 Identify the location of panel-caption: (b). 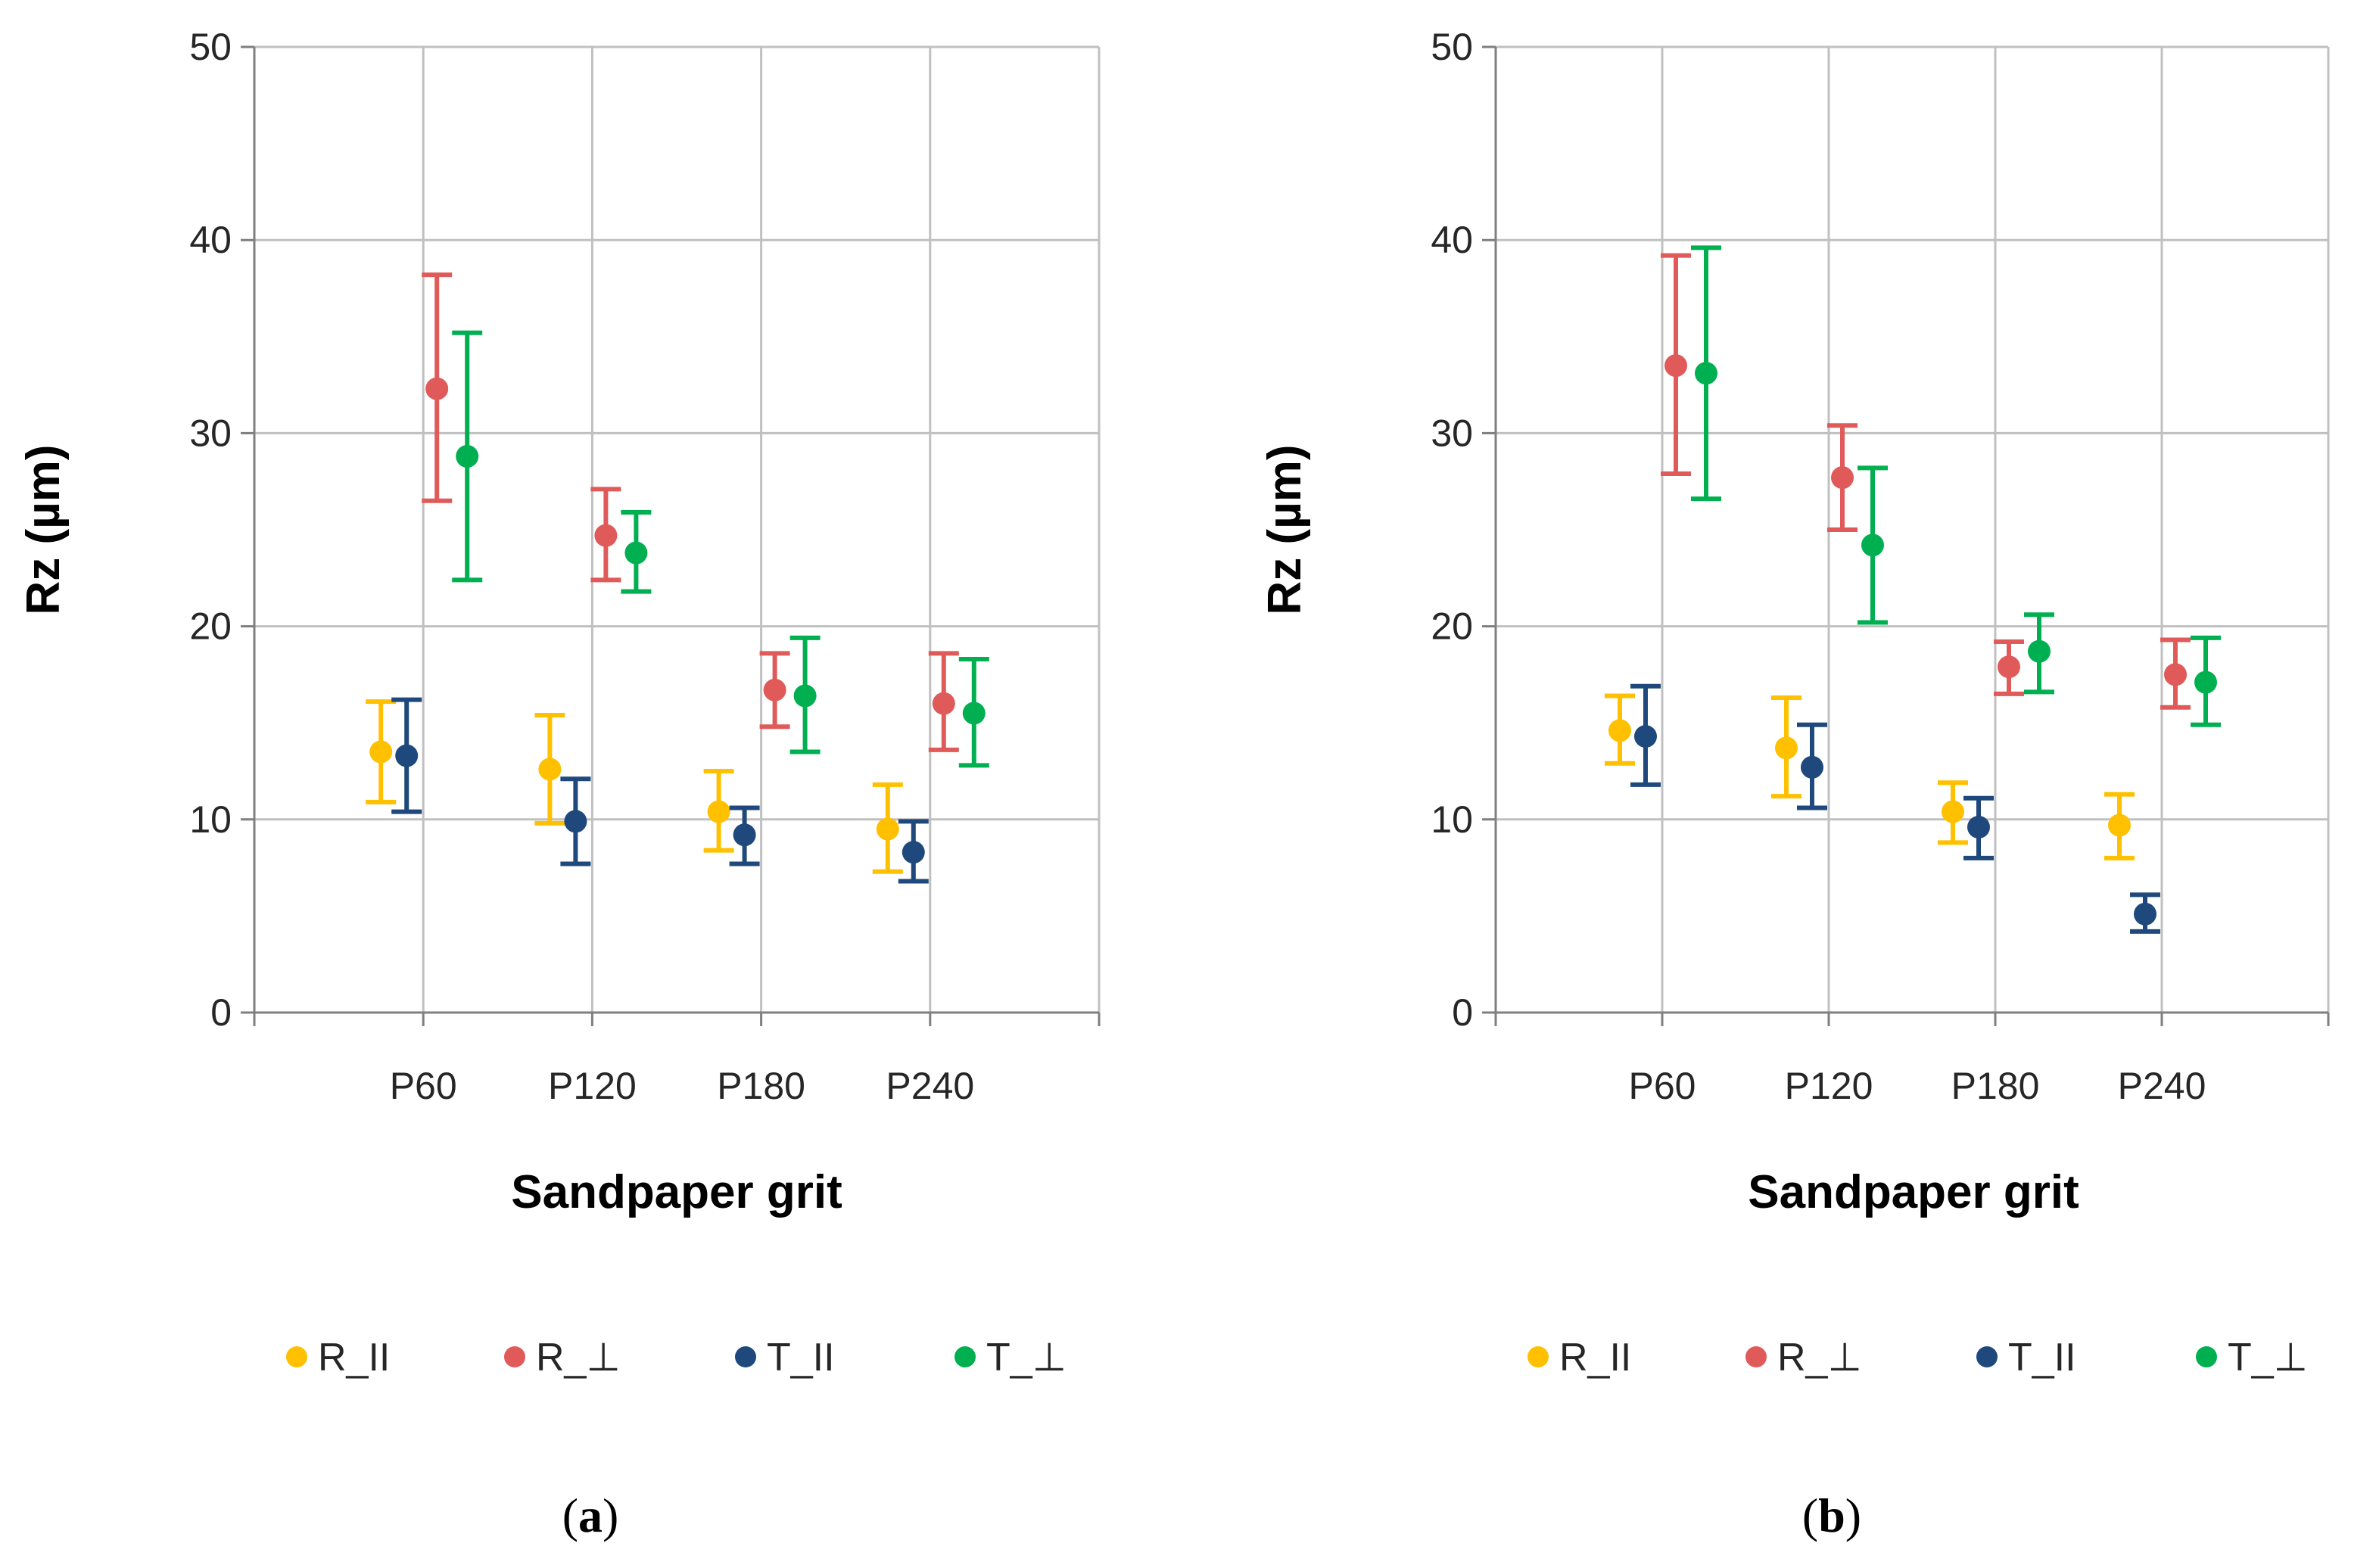
(1832, 1515).